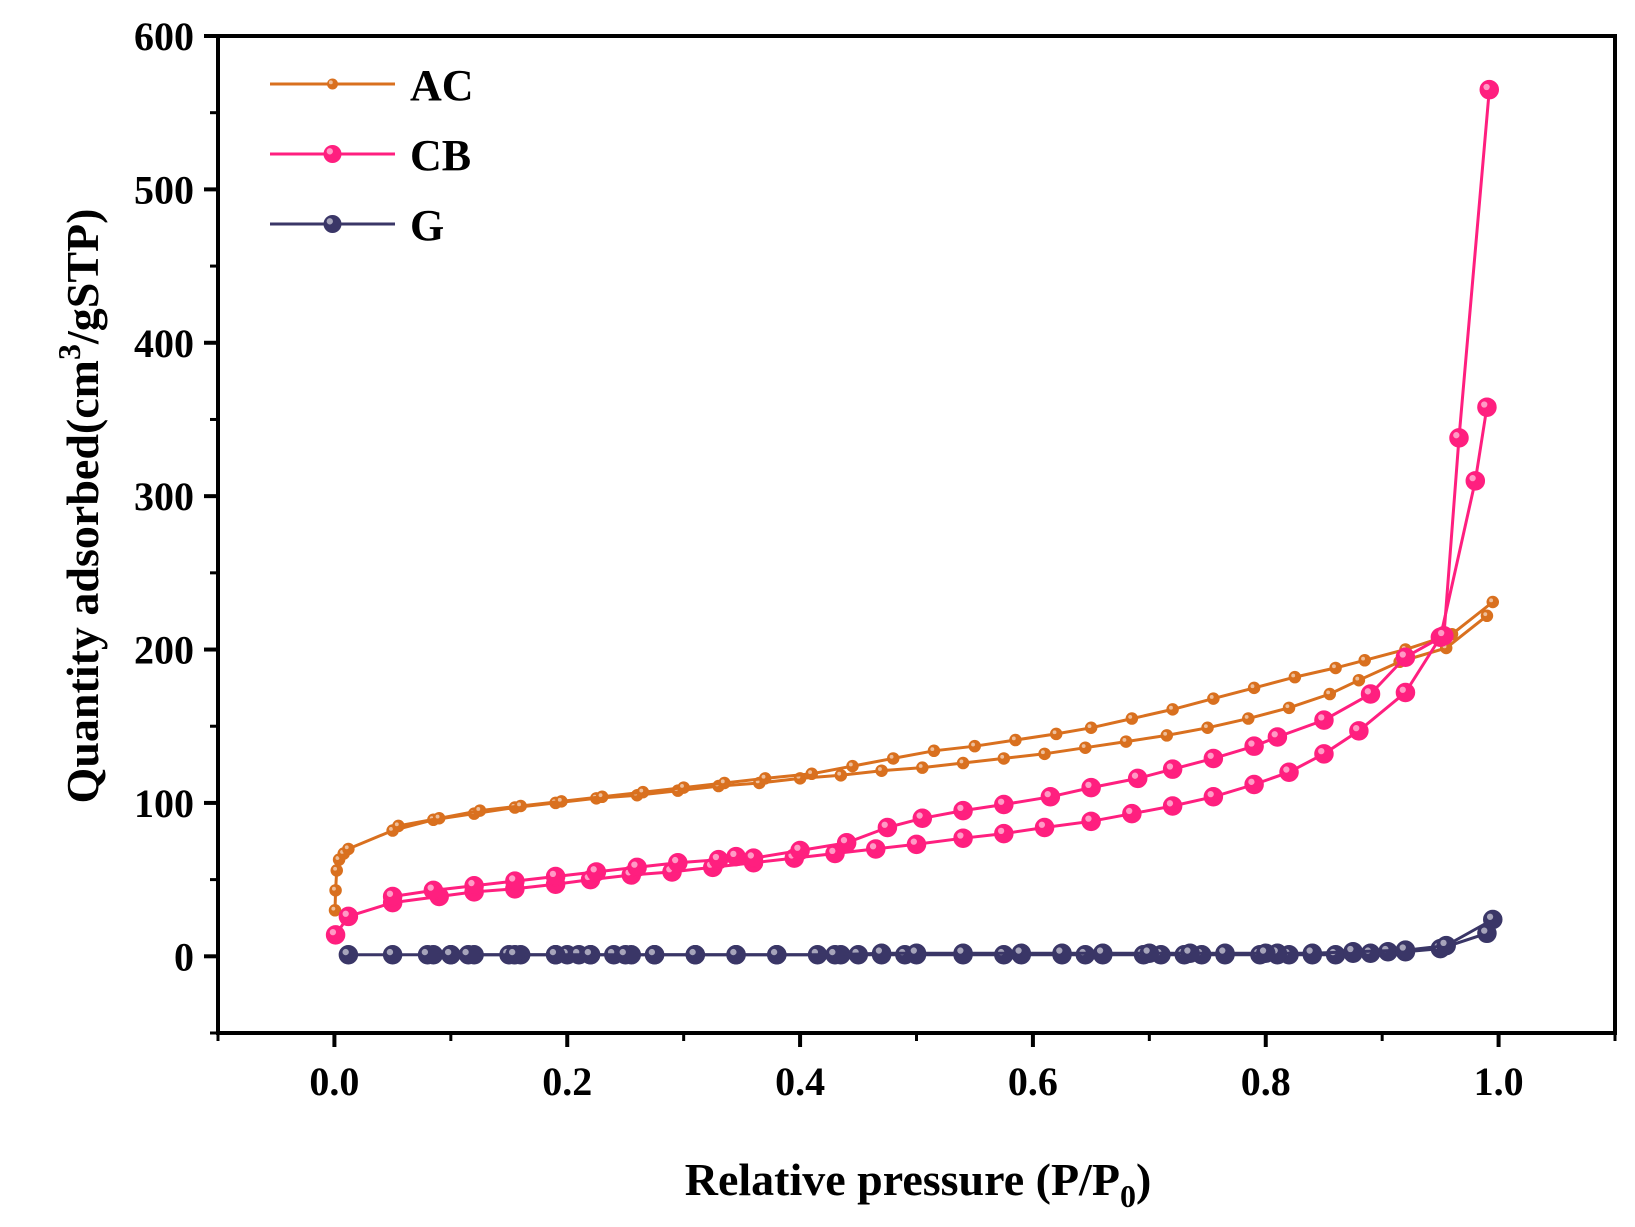 The height and width of the screenshot is (1227, 1635). Describe the element at coordinates (1499, 1081) in the screenshot. I see `x-tick-label: 1.0` at that location.